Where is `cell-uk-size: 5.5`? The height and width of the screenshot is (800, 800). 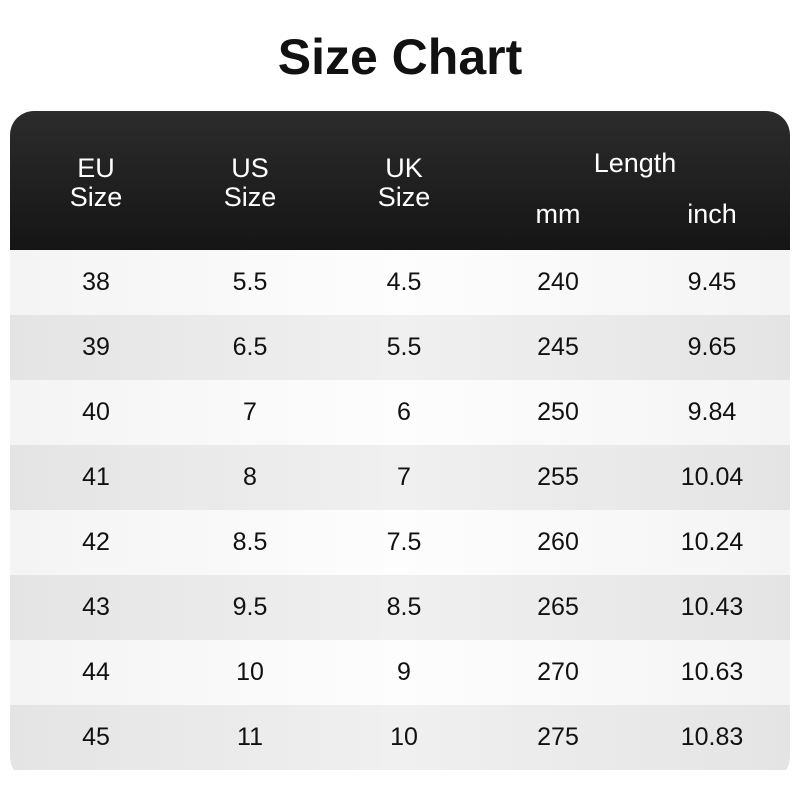
cell-uk-size: 5.5 is located at coordinates (404, 347).